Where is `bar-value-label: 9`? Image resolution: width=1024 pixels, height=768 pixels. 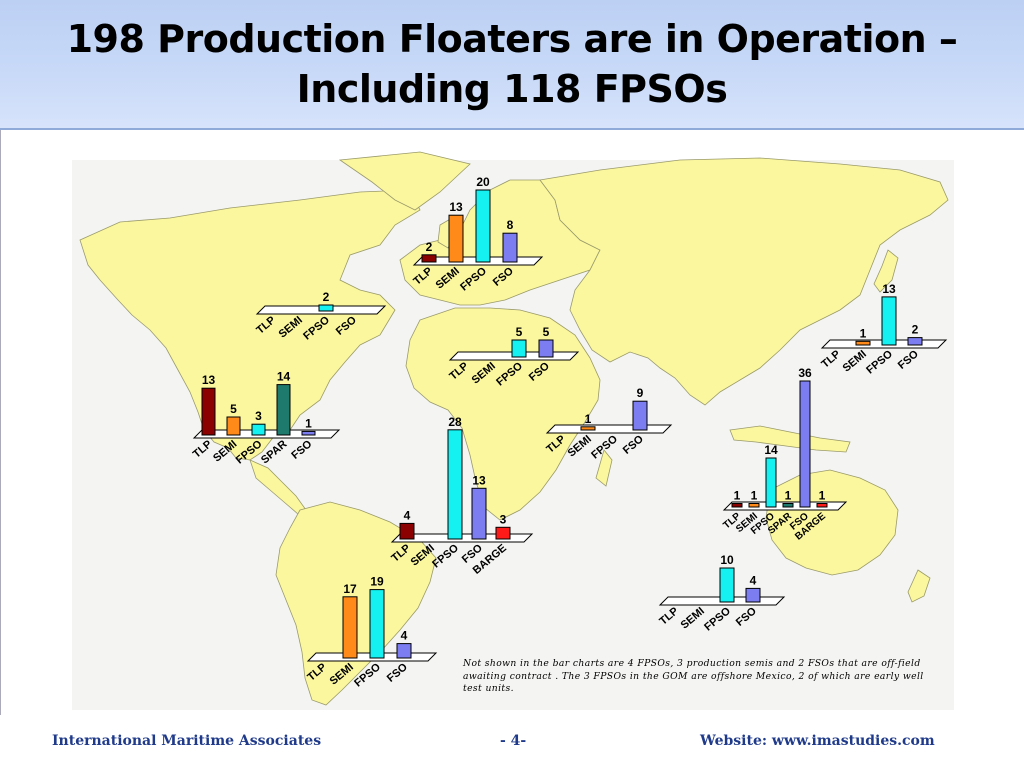
bar-value-label: 9 is located at coordinates (640, 393).